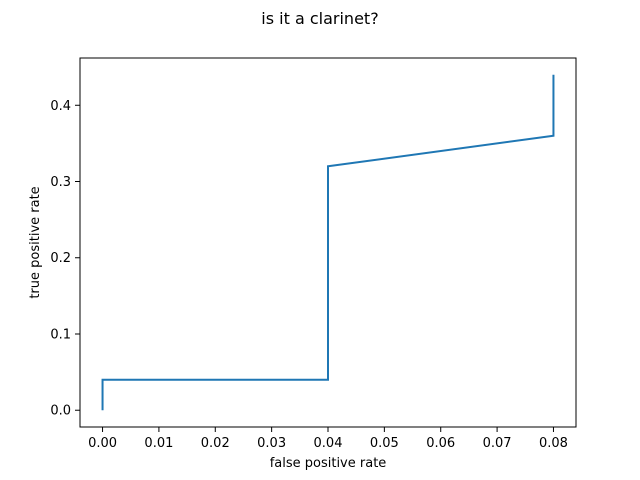 Image resolution: width=640 pixels, height=480 pixels. Describe the element at coordinates (60, 106) in the screenshot. I see `y-tick-label: 0.4` at that location.